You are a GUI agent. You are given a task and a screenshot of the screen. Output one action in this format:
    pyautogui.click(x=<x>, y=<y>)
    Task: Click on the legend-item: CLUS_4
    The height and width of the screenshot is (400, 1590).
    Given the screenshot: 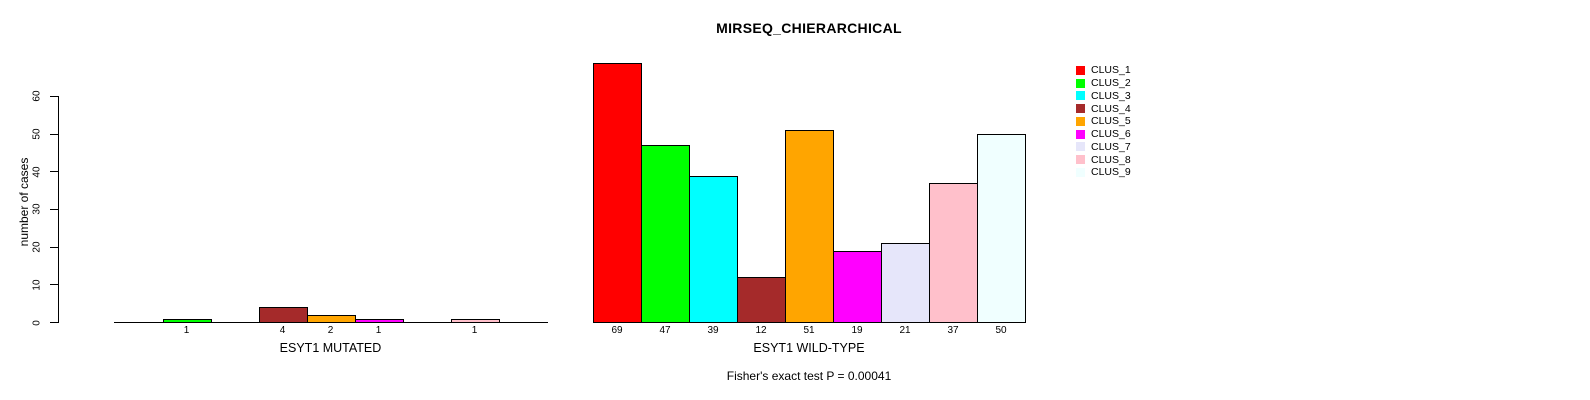 What is the action you would take?
    pyautogui.click(x=1103, y=108)
    